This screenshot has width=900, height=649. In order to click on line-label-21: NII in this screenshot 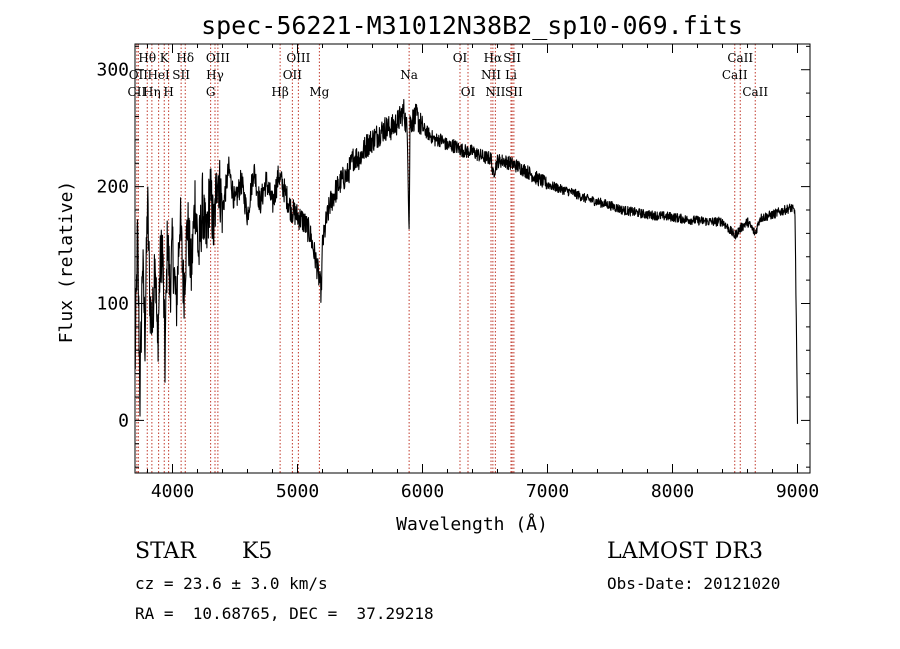, I will do `click(491, 75)`.